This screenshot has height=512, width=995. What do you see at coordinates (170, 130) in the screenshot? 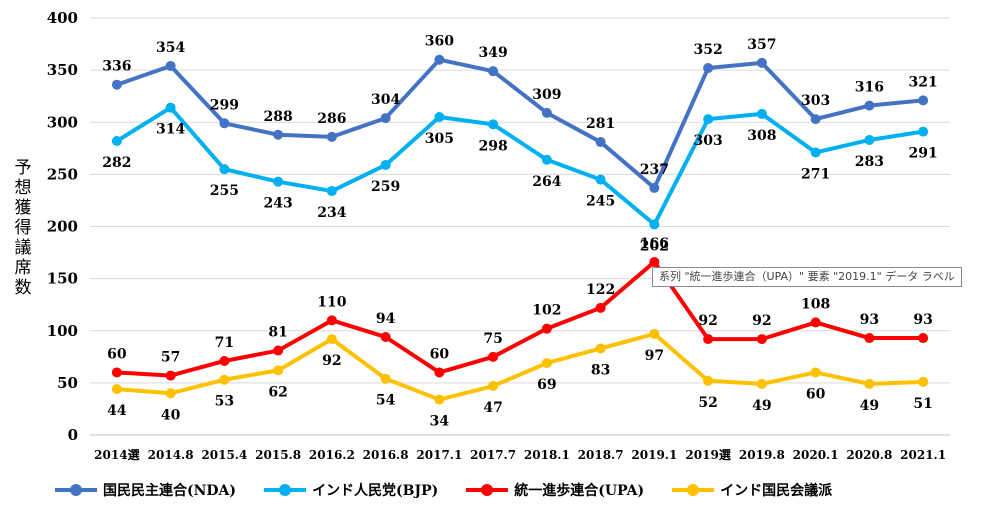
I see `data-label: 314` at bounding box center [170, 130].